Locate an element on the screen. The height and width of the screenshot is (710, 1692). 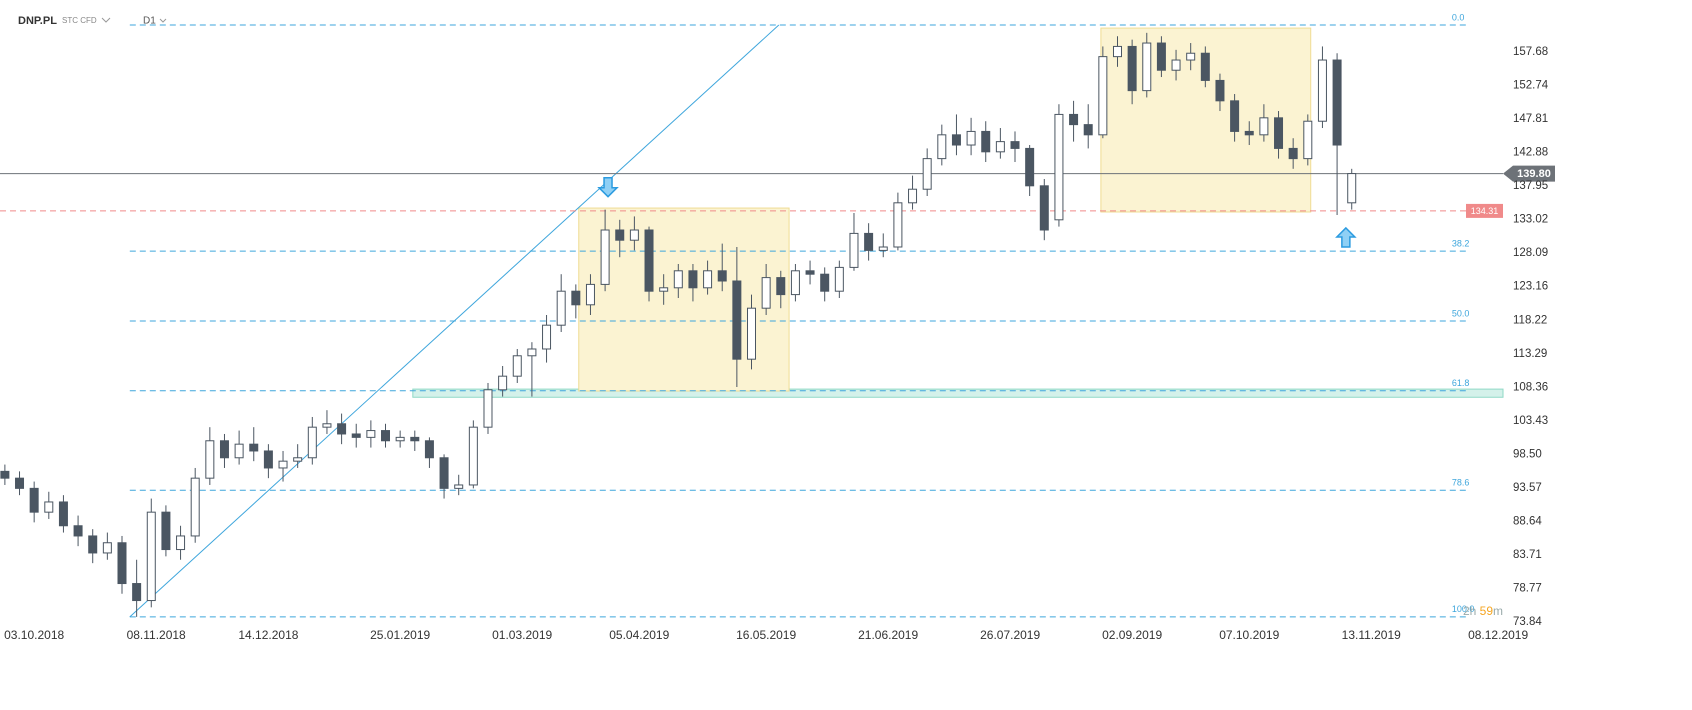
alert-label-box is located at coordinates (1484, 210).